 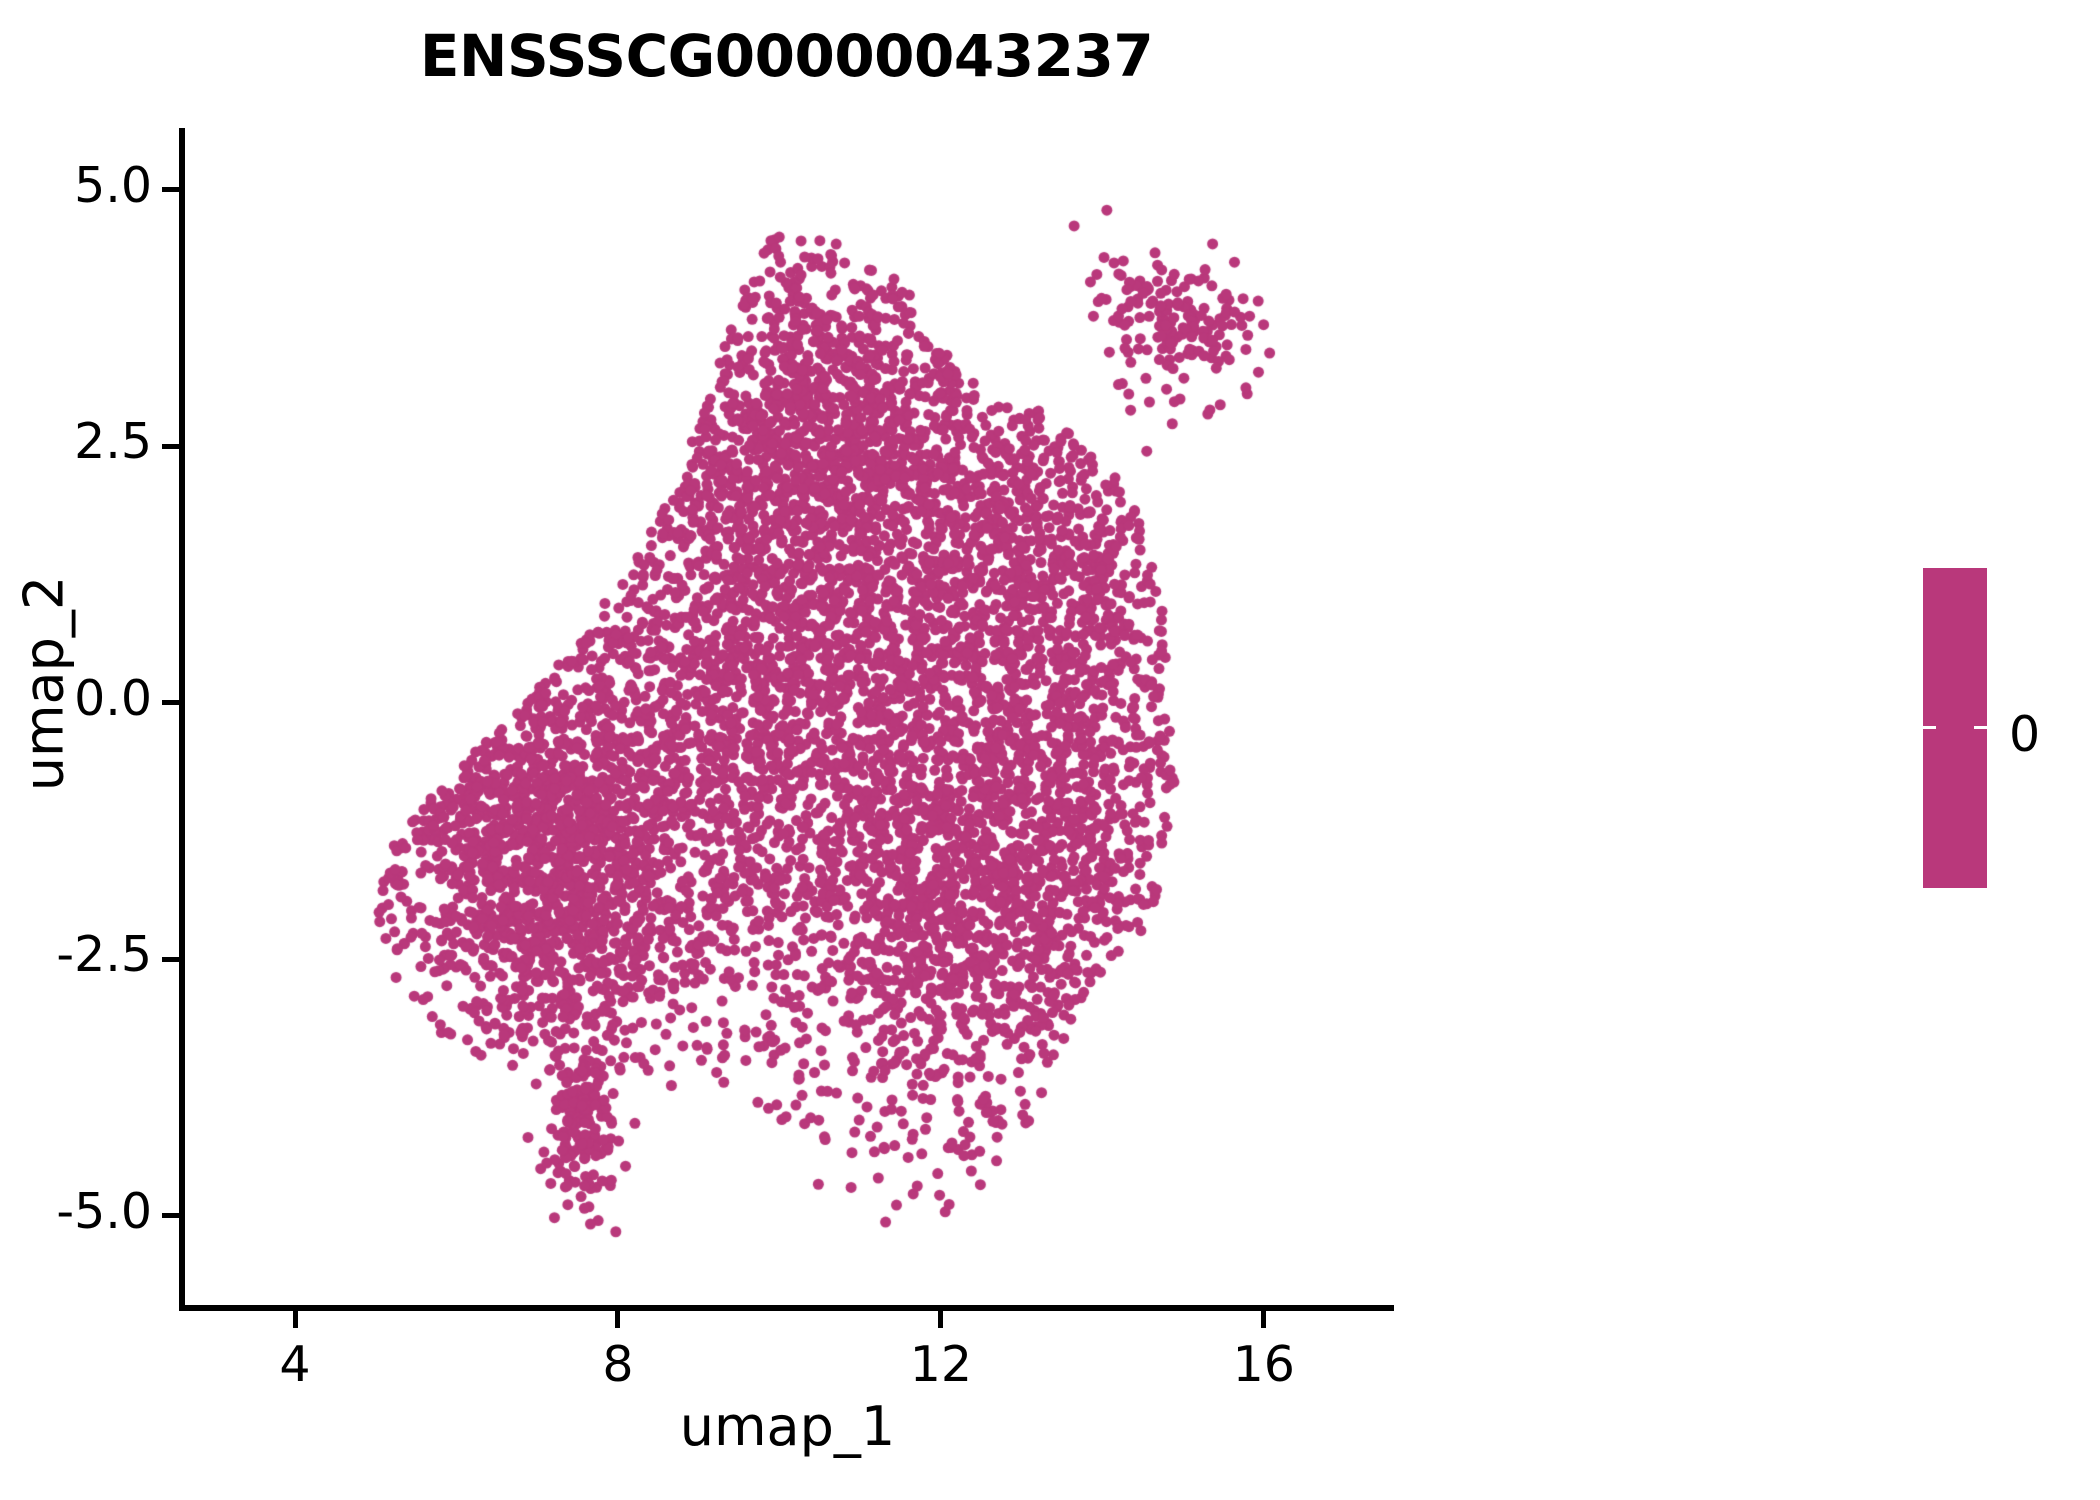 What do you see at coordinates (2003, 728) in the screenshot?
I see `colorbar: 0` at bounding box center [2003, 728].